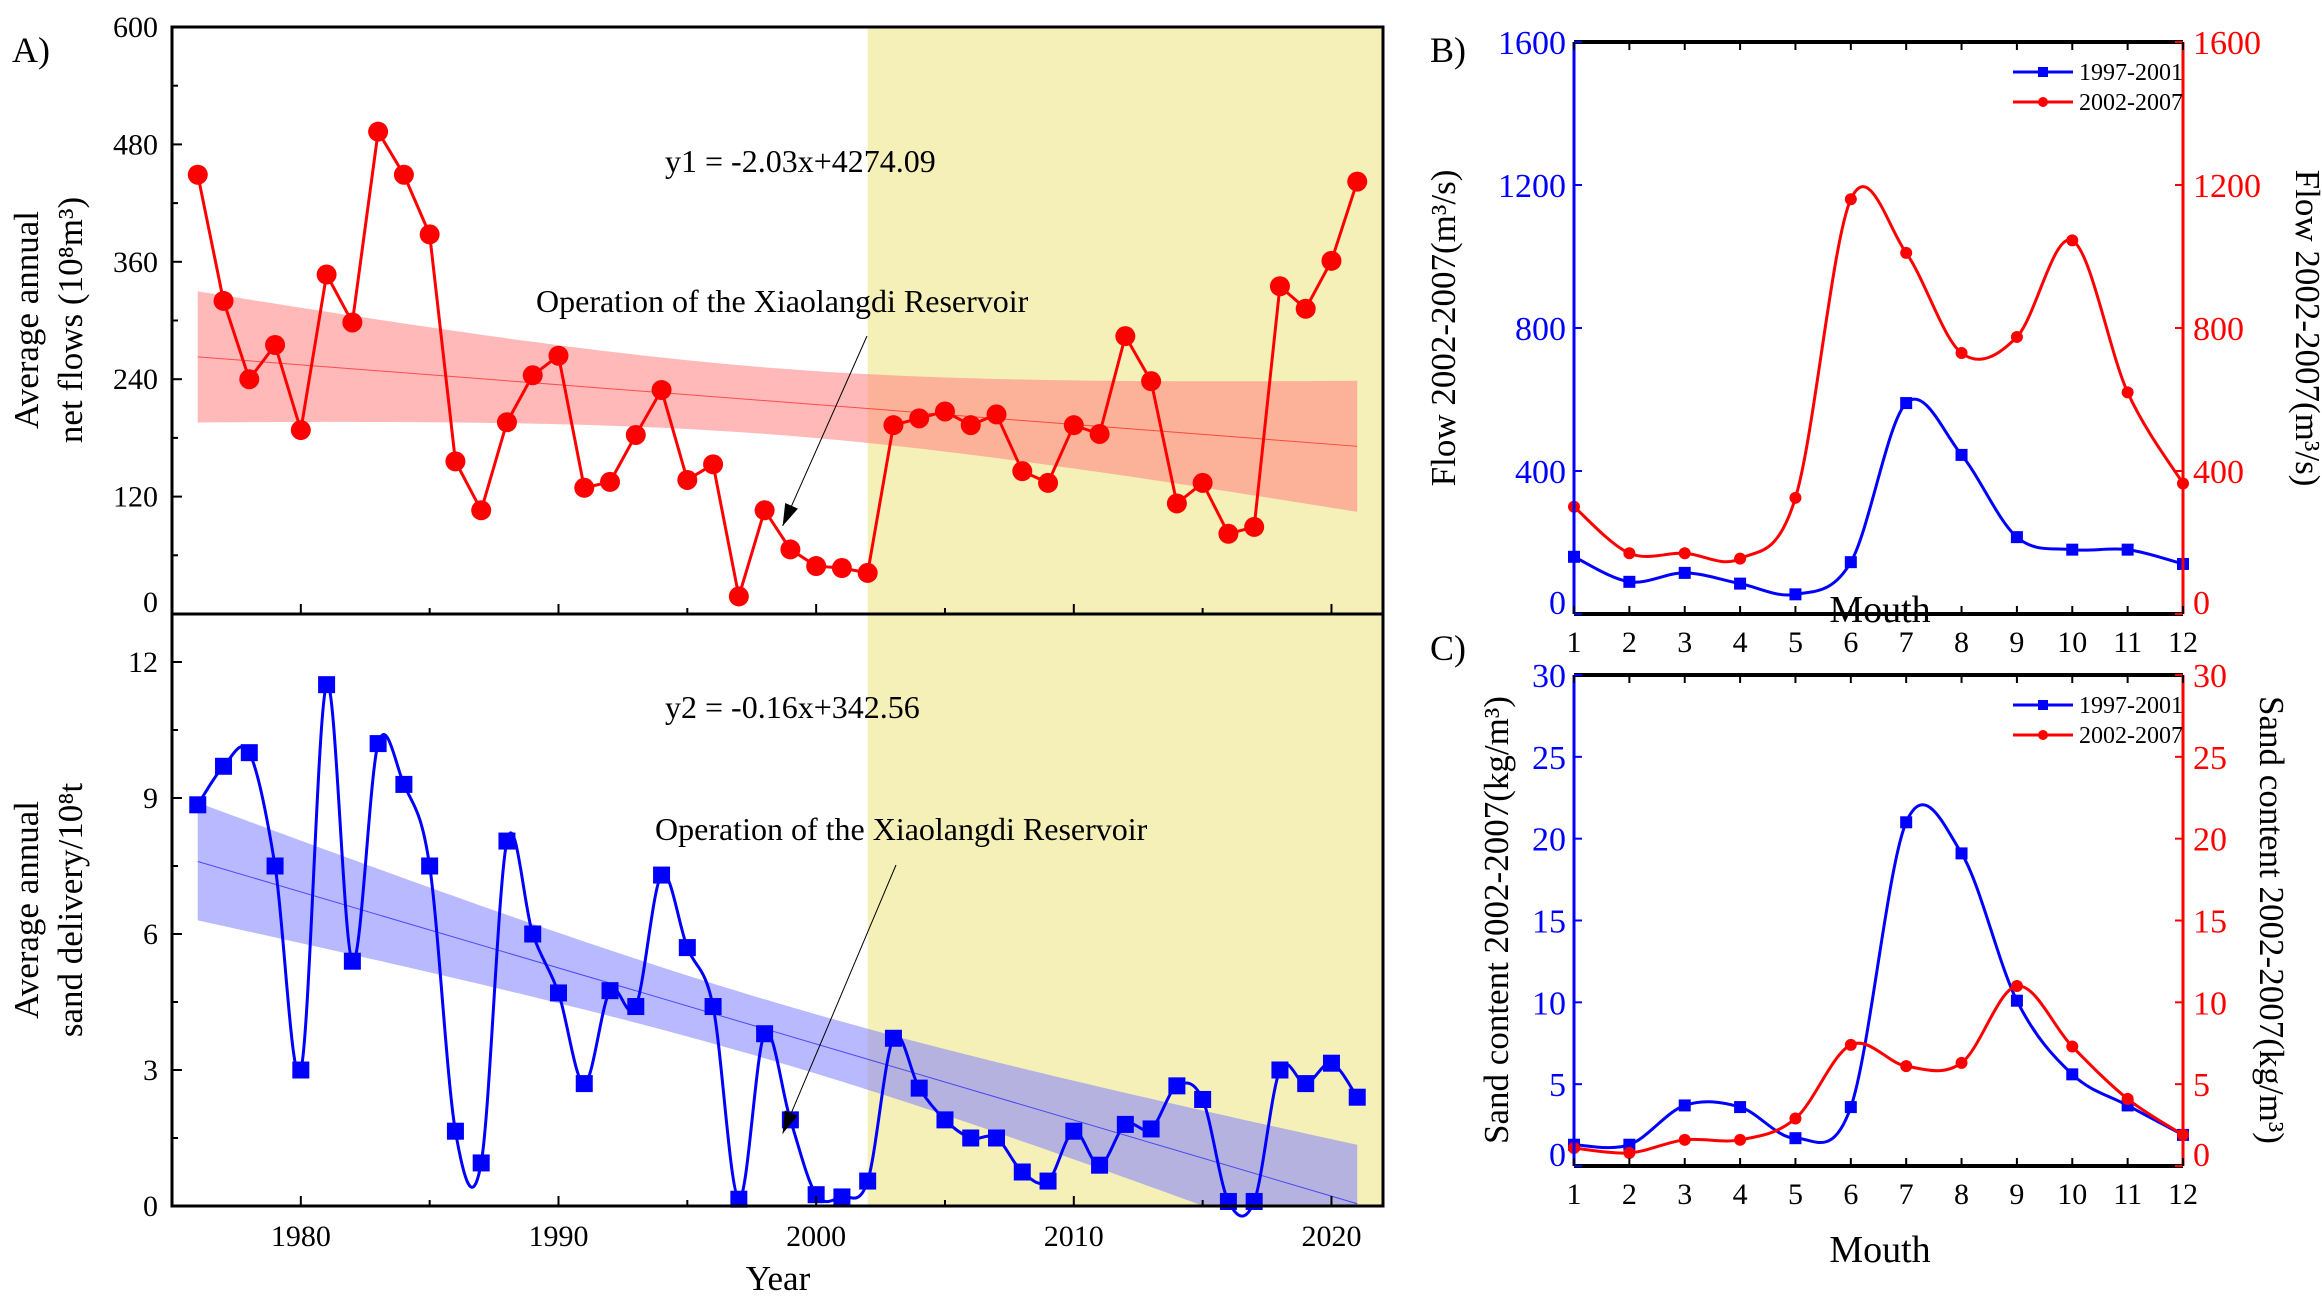 This screenshot has width=2322, height=1302. Describe the element at coordinates (301, 1236) in the screenshot. I see `x-tick-label: 1980` at that location.